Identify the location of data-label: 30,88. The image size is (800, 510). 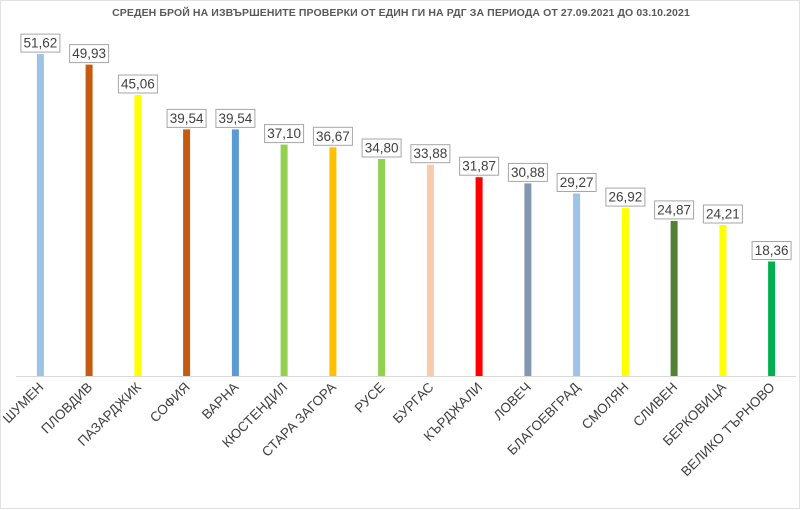
(527, 172).